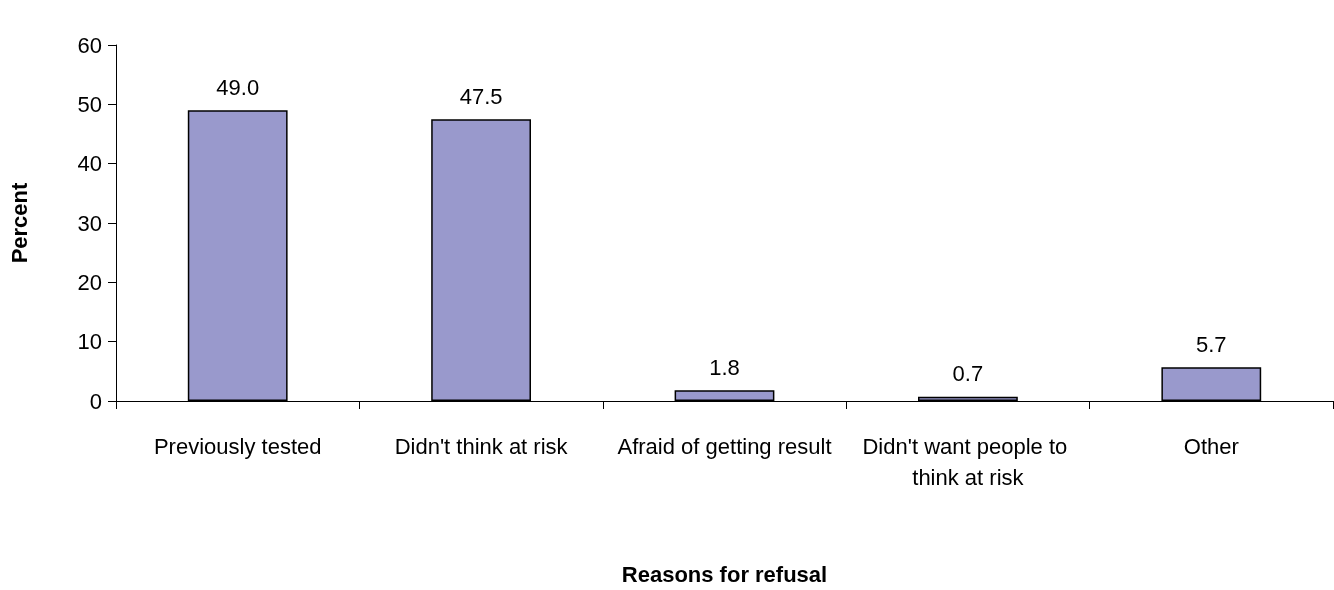  Describe the element at coordinates (95, 401) in the screenshot. I see `y-tick-label: 0` at that location.